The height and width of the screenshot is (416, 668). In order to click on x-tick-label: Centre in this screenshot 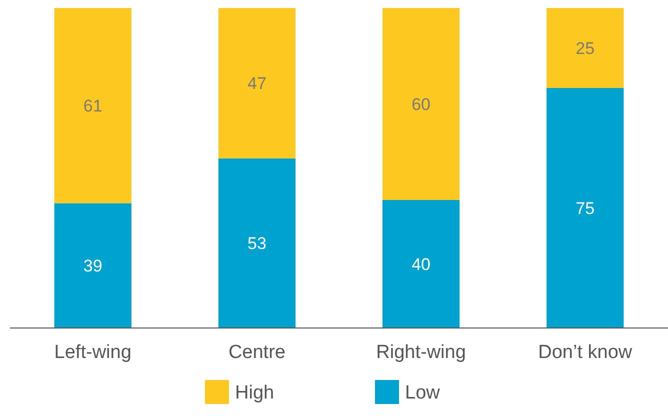, I will do `click(257, 352)`.